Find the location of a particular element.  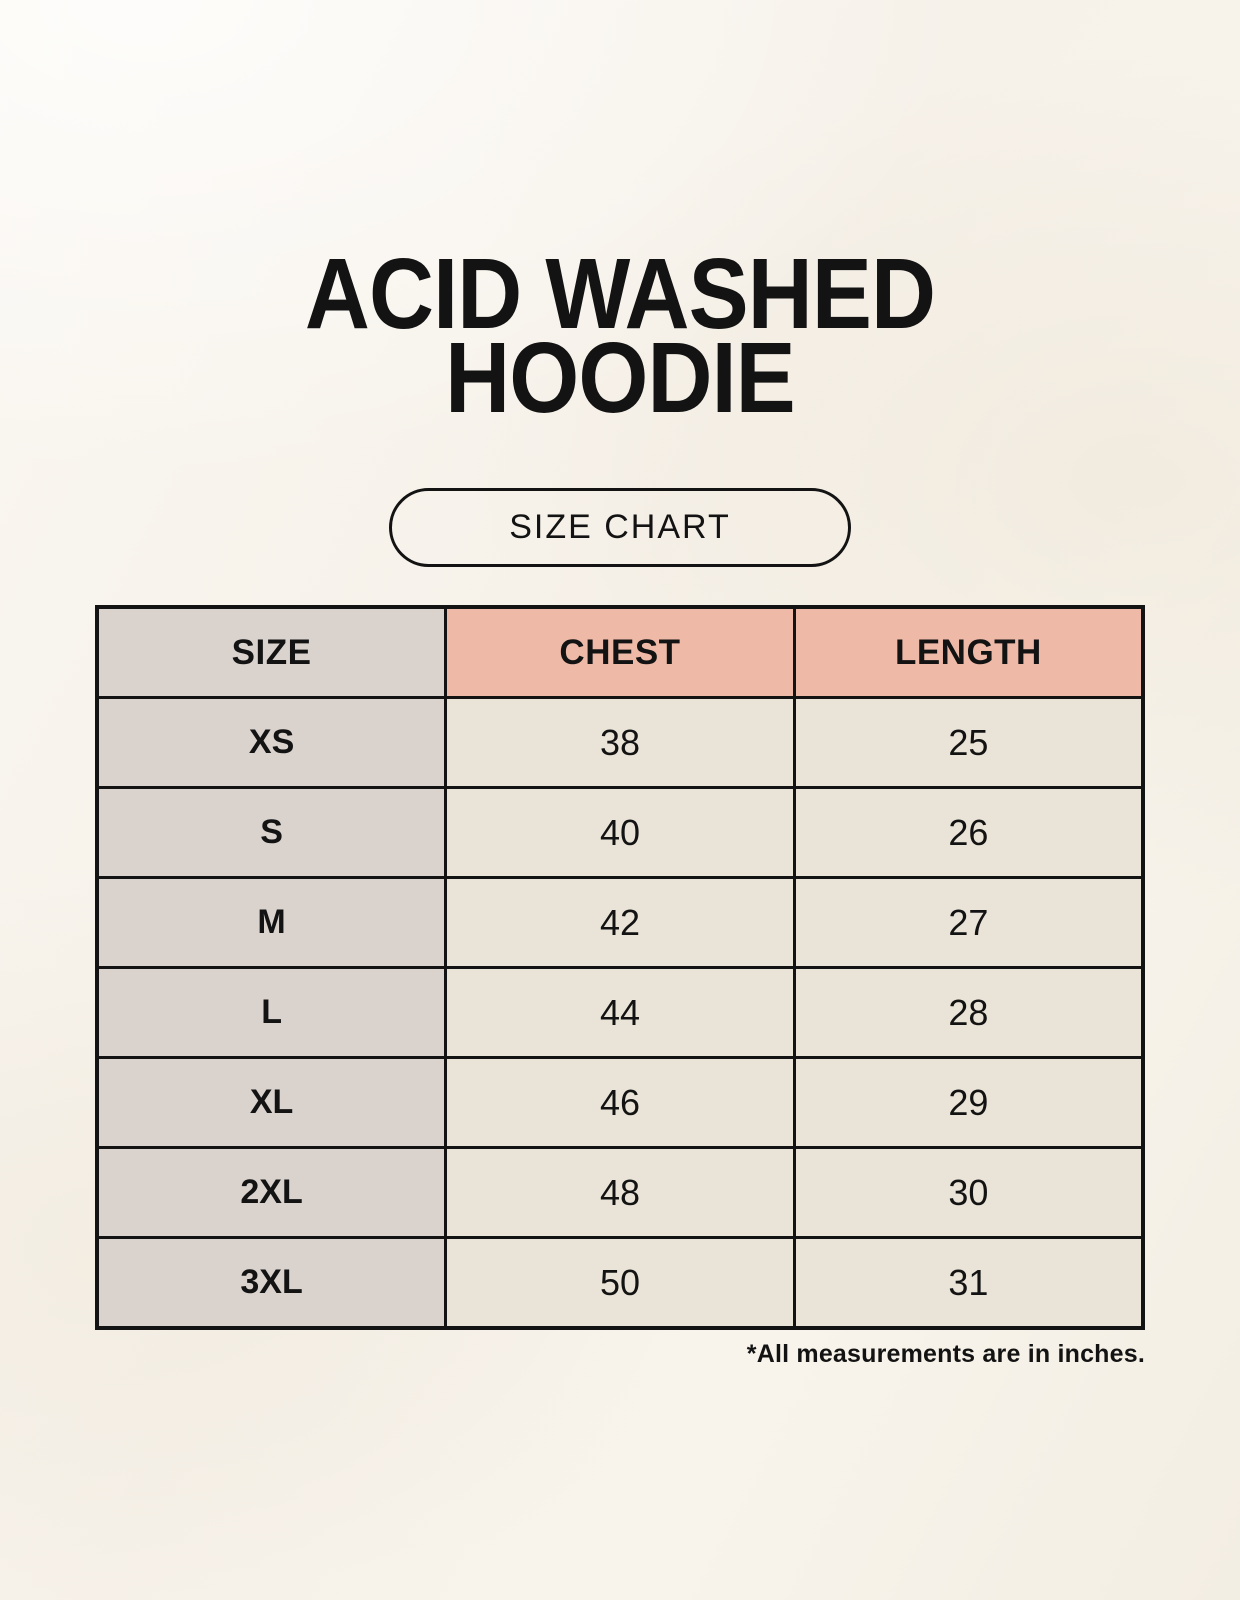

length-value-cell: 27 is located at coordinates (968, 922).